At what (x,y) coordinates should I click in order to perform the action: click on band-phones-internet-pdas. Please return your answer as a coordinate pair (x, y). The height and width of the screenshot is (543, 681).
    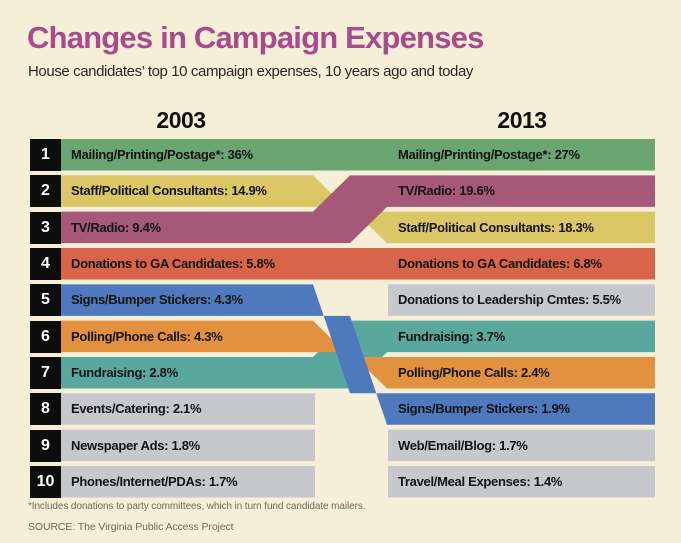
    Looking at the image, I should click on (188, 481).